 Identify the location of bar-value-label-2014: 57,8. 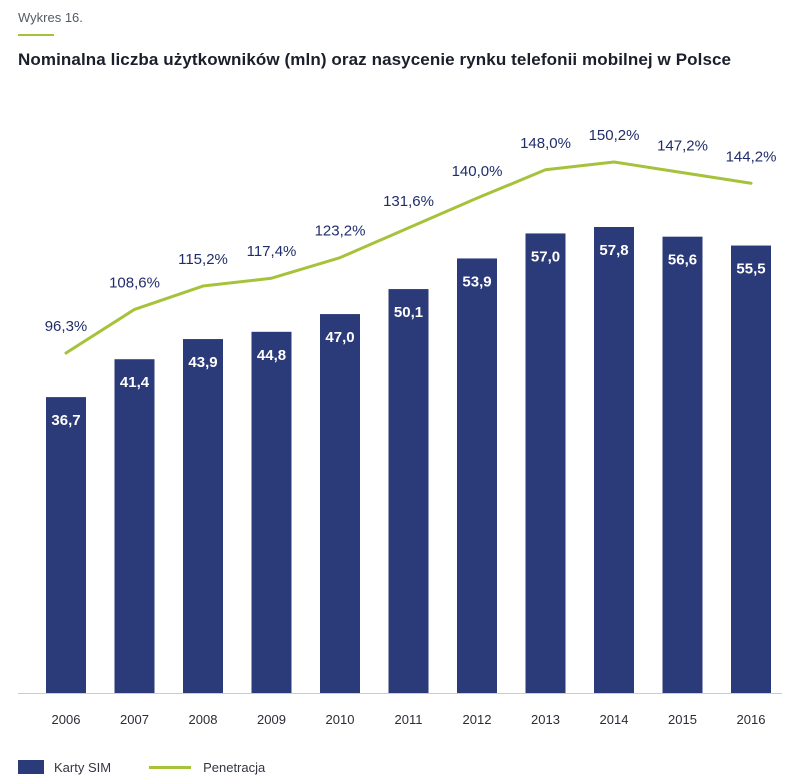
(613, 250).